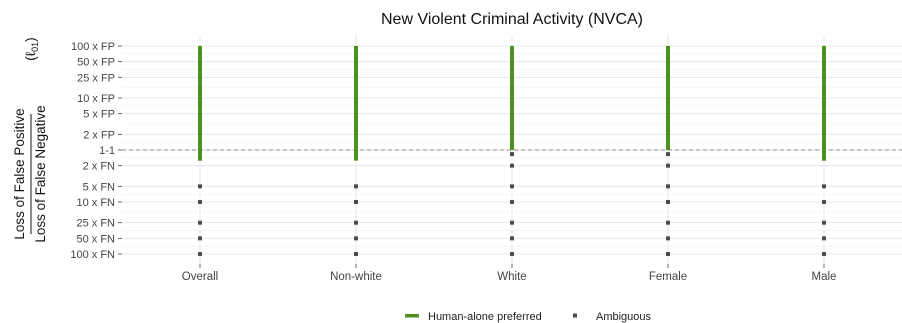 The image size is (902, 323). What do you see at coordinates (95, 203) in the screenshot?
I see `y-tick-label-10-x-fn: 10 x FN` at bounding box center [95, 203].